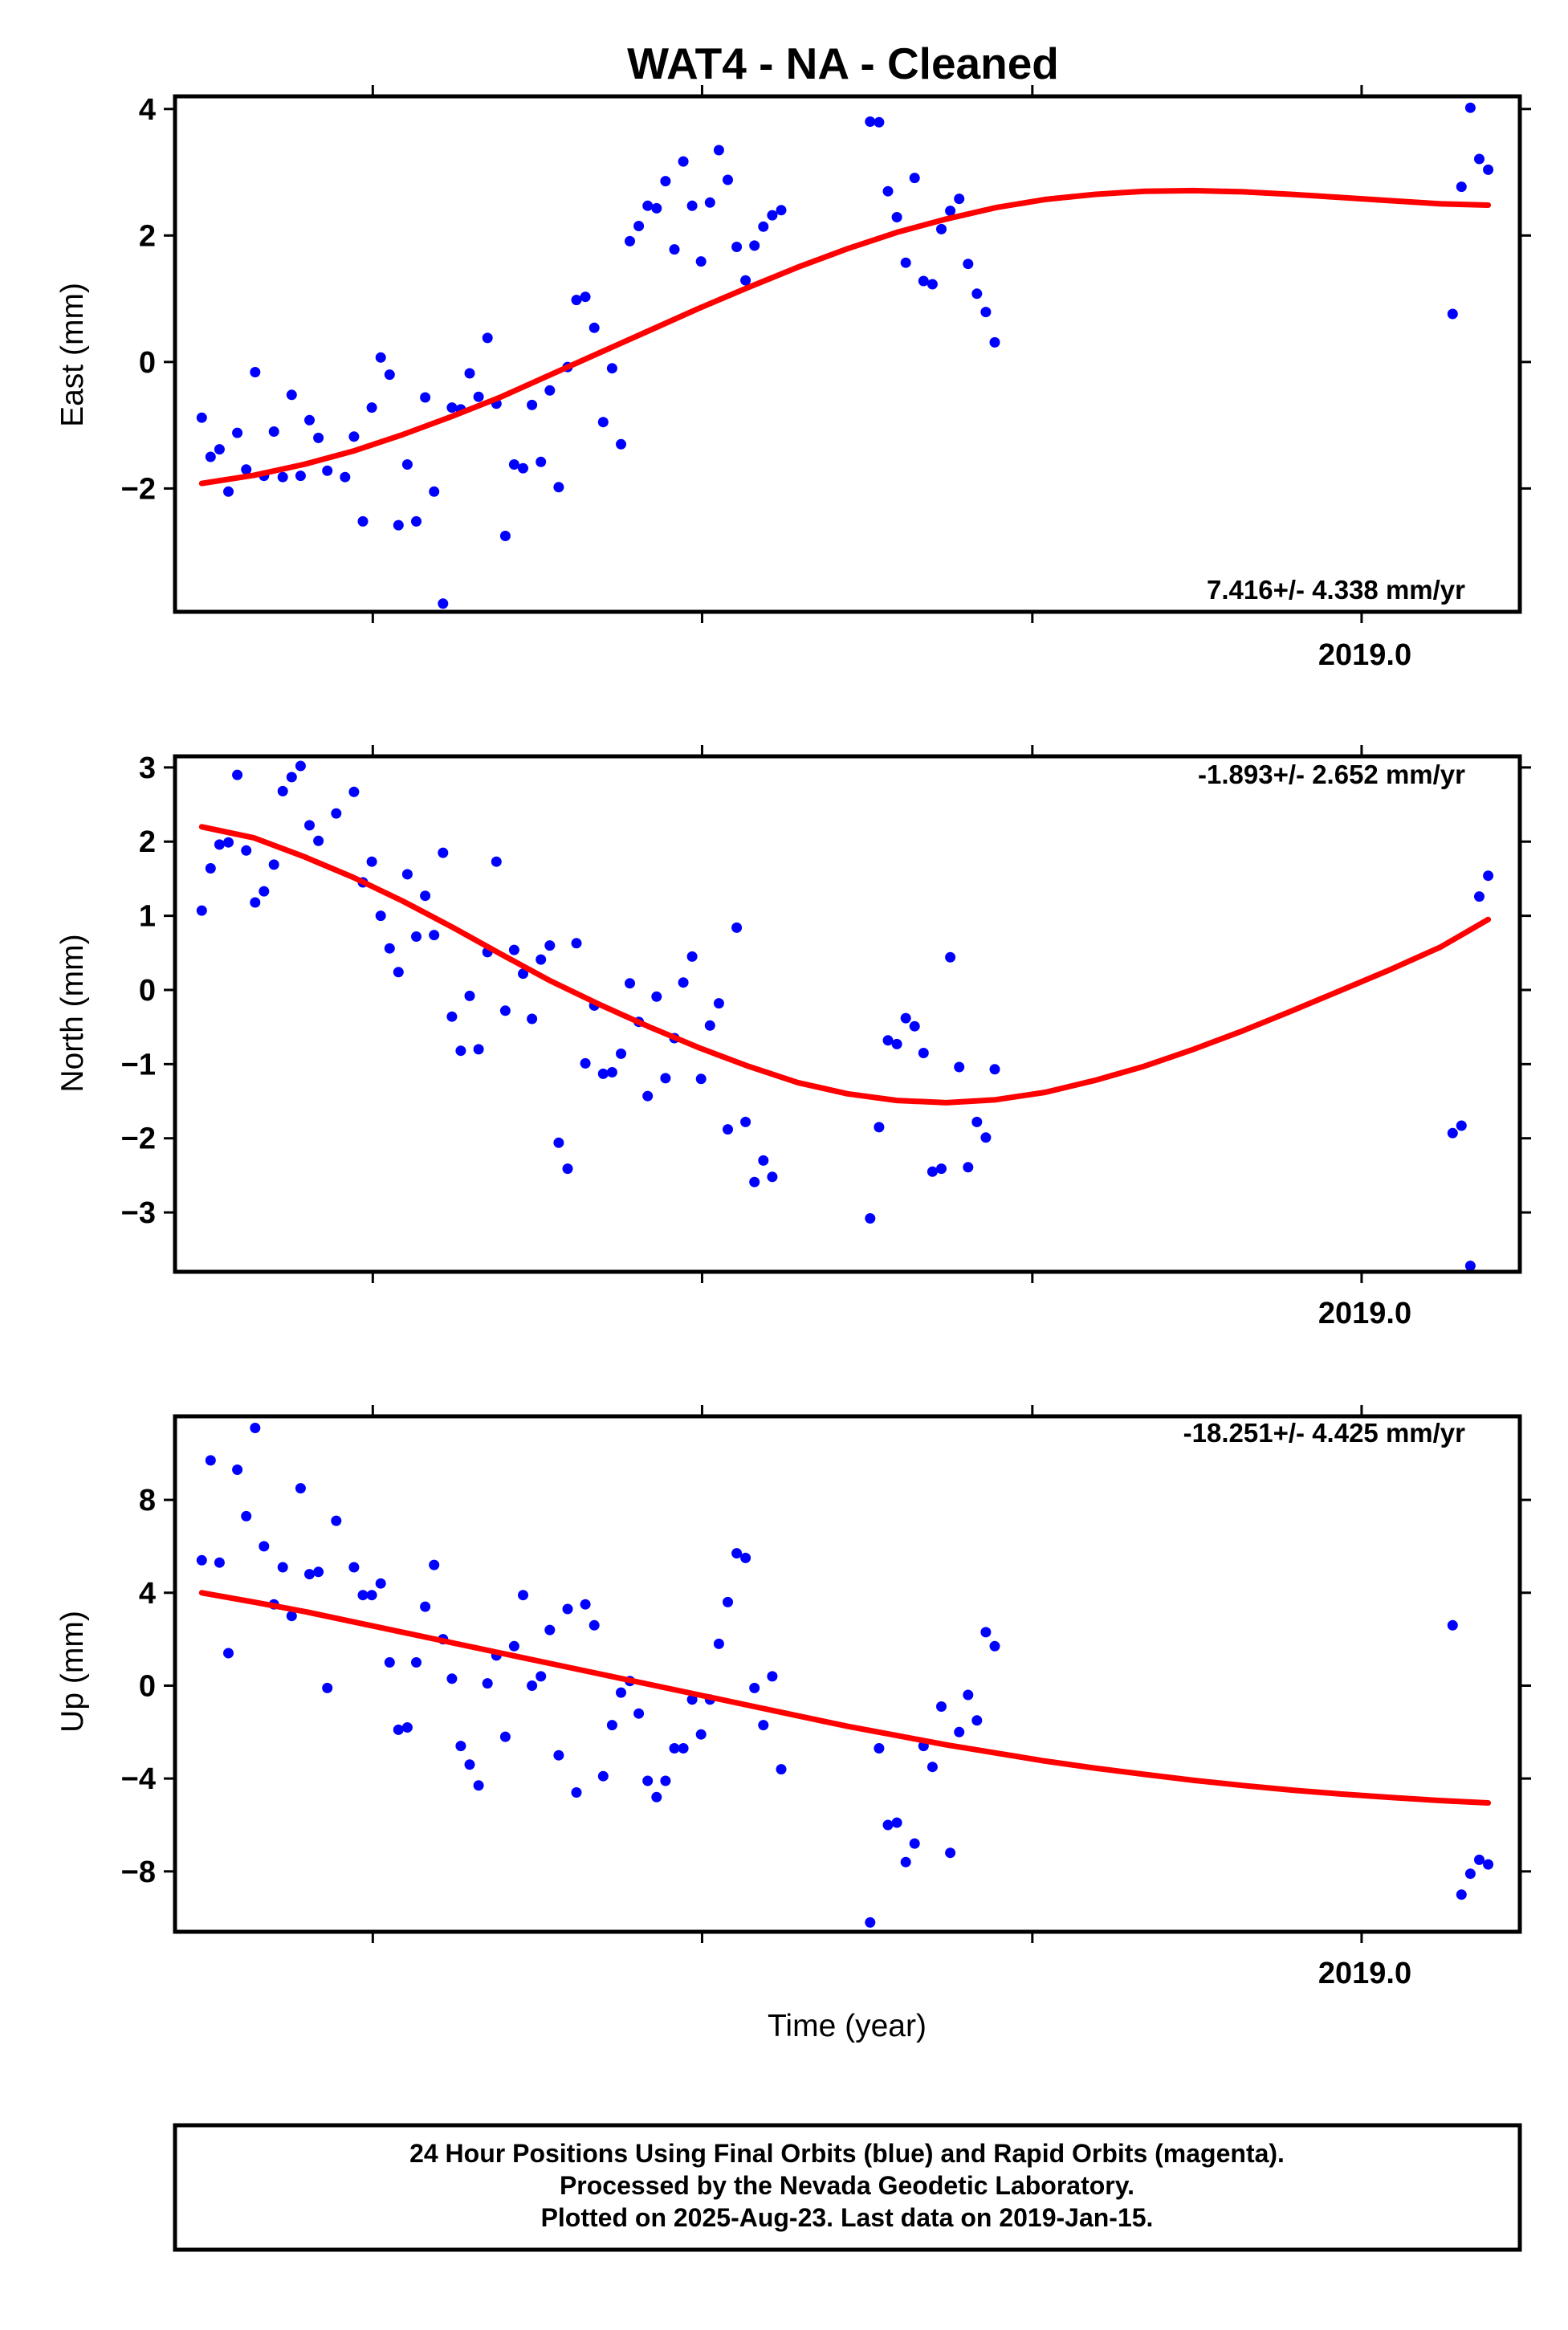  Describe the element at coordinates (138, 1213) in the screenshot. I see `y-tick-label: −3` at that location.